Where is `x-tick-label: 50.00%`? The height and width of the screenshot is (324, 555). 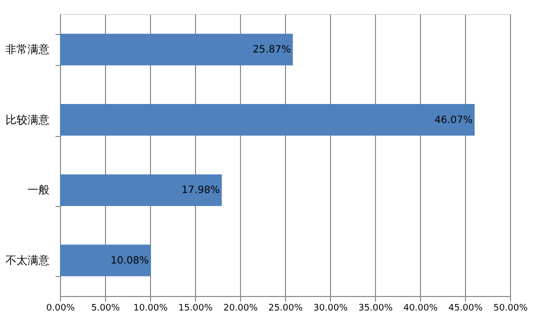
x-tick-label: 50.00% is located at coordinates (510, 309).